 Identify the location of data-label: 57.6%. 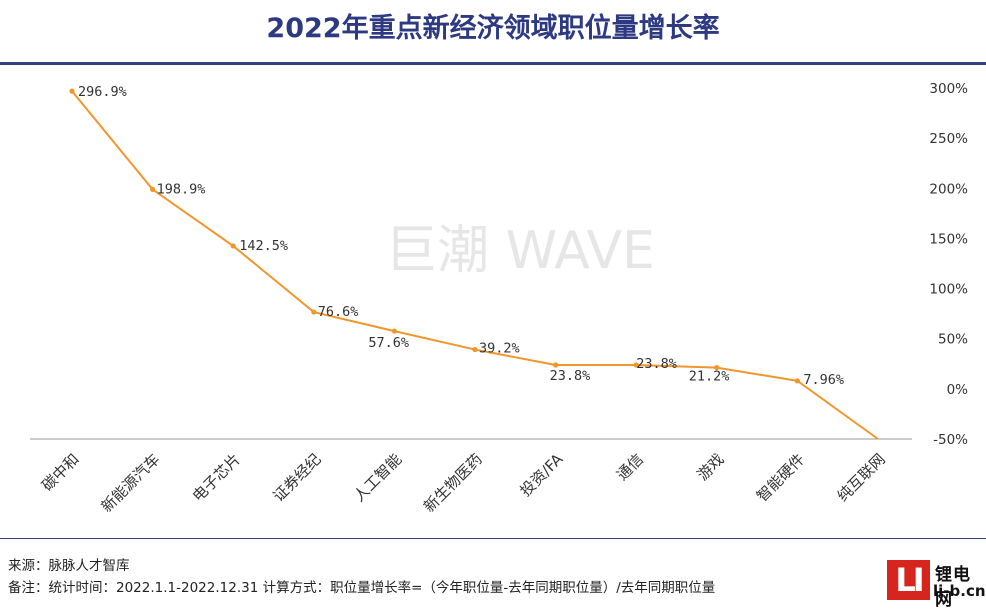
(388, 343).